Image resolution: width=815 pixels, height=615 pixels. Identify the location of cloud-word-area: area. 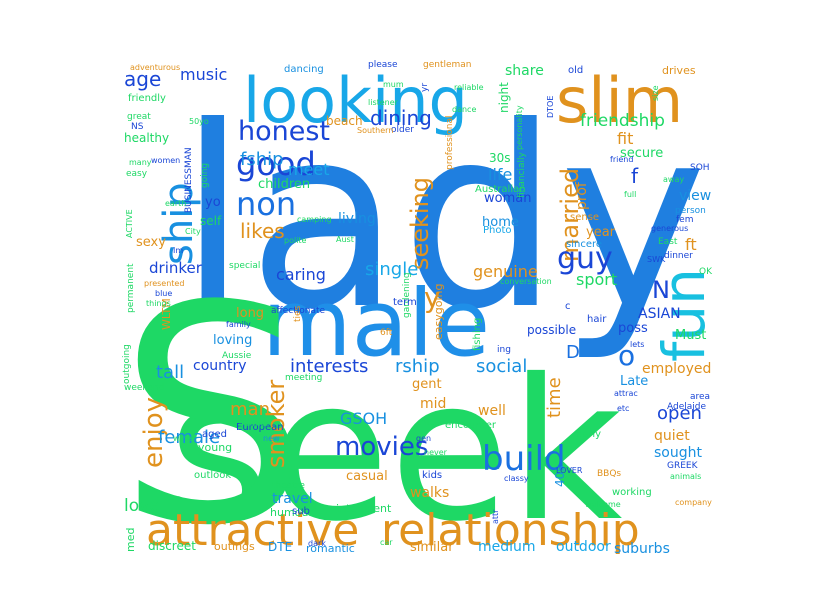
(700, 397).